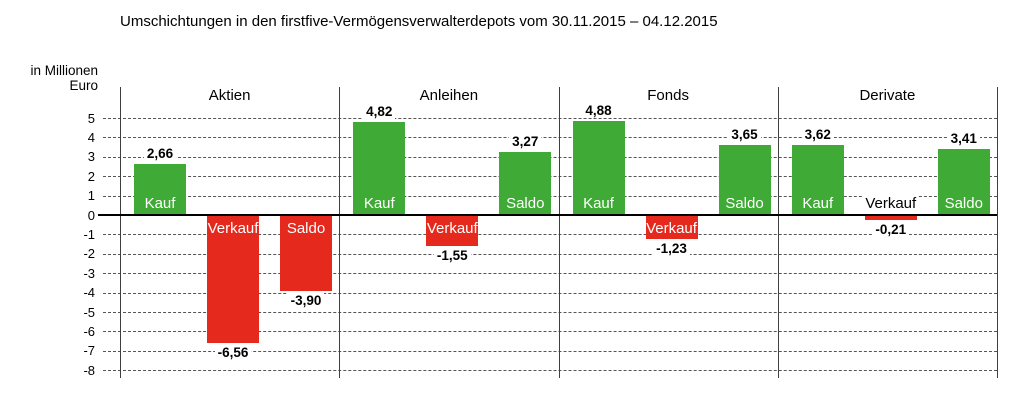 The image size is (1022, 413). What do you see at coordinates (89, 254) in the screenshot?
I see `y-axis-tick-label: -2` at bounding box center [89, 254].